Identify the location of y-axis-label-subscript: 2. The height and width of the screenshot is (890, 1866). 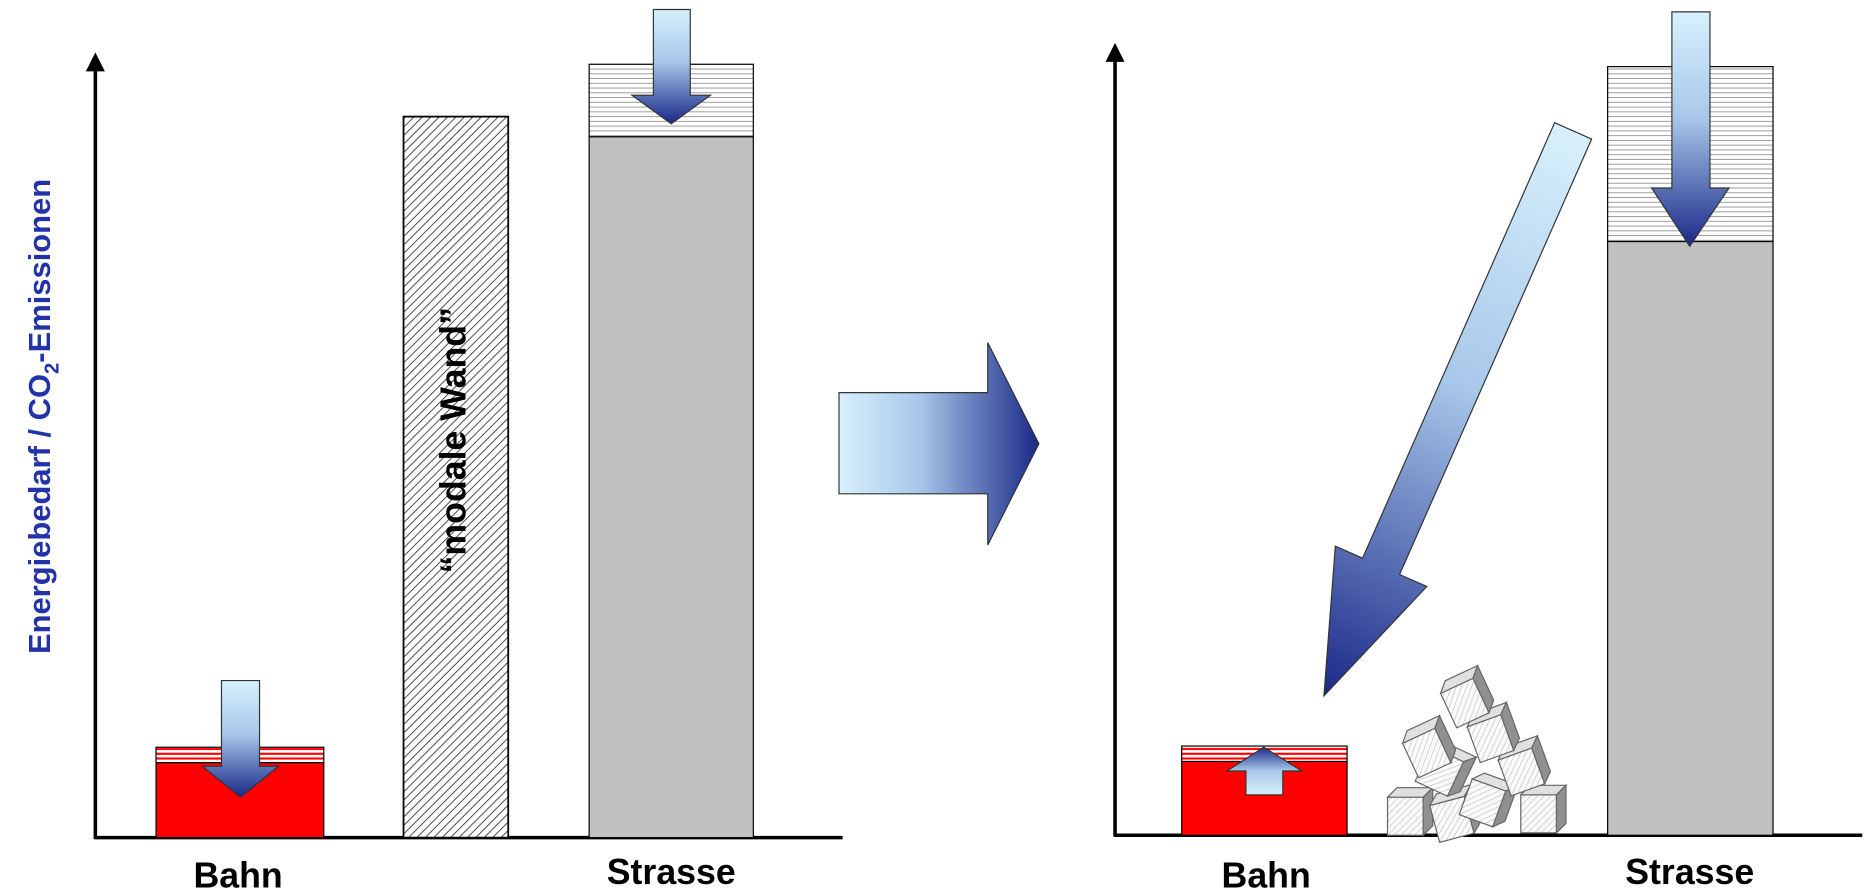
(52, 368).